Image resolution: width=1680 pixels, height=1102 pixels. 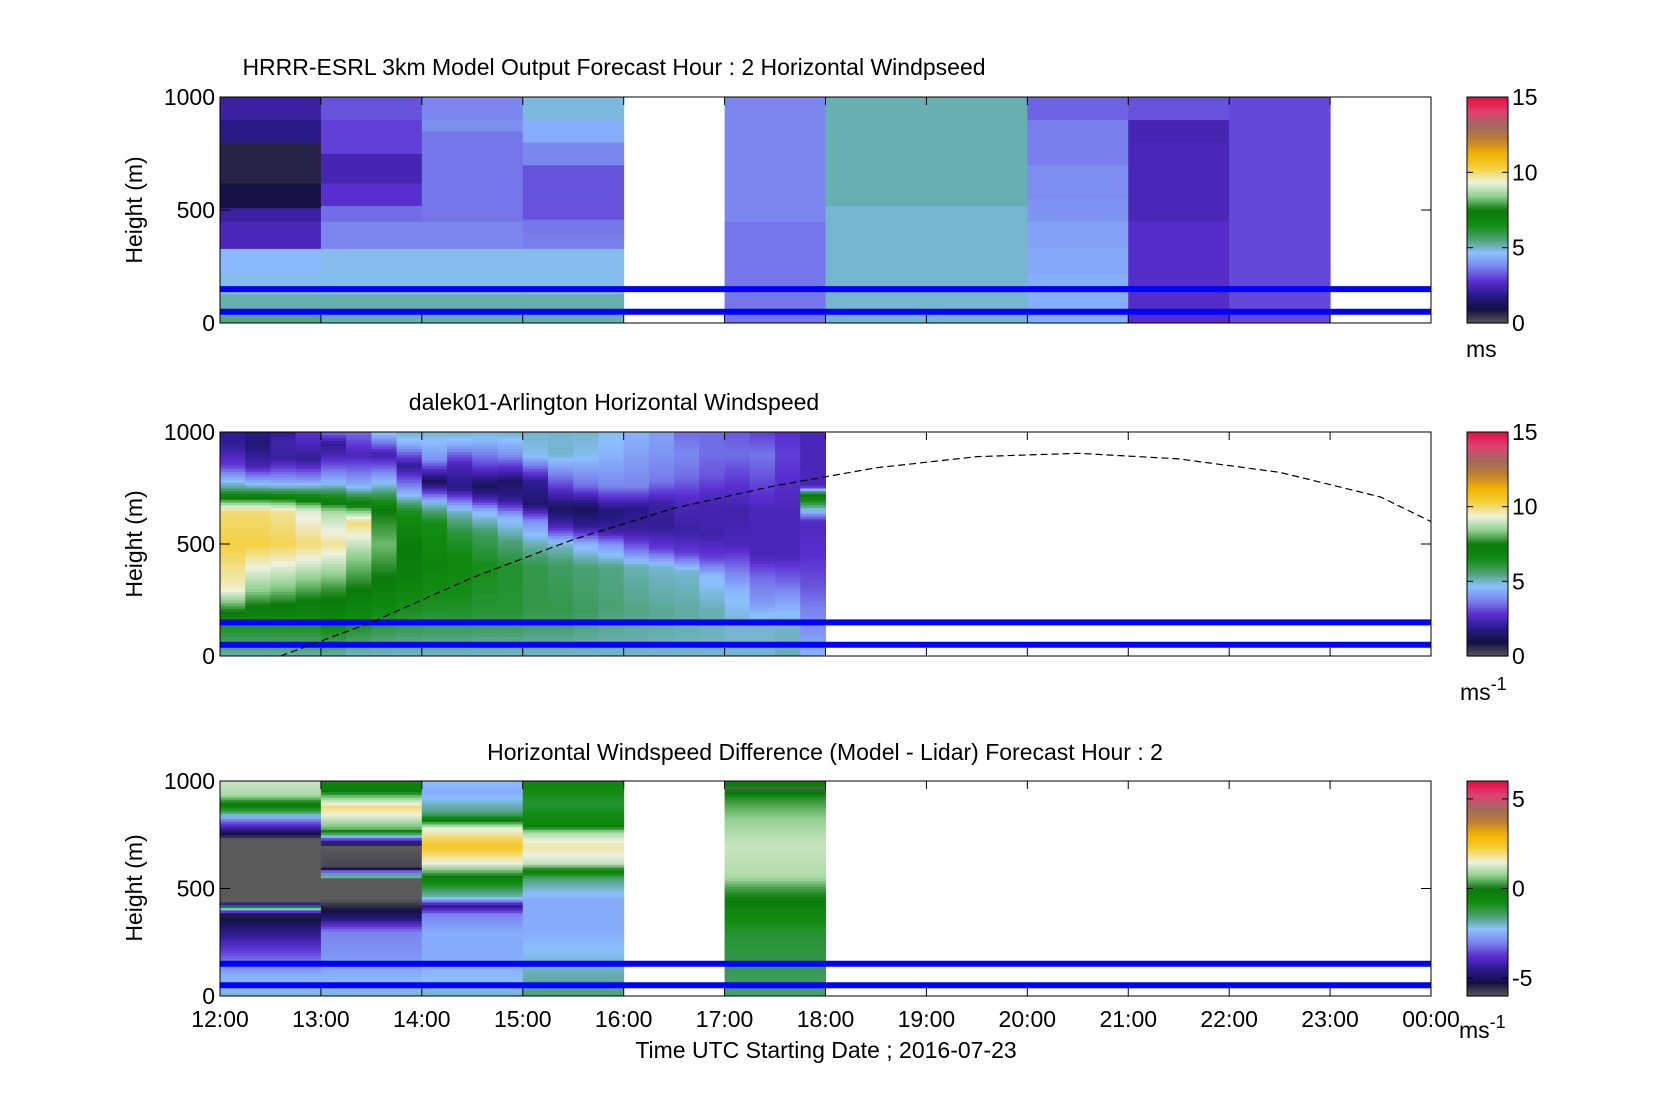 I want to click on panel3-height-markers, so click(x=825, y=974).